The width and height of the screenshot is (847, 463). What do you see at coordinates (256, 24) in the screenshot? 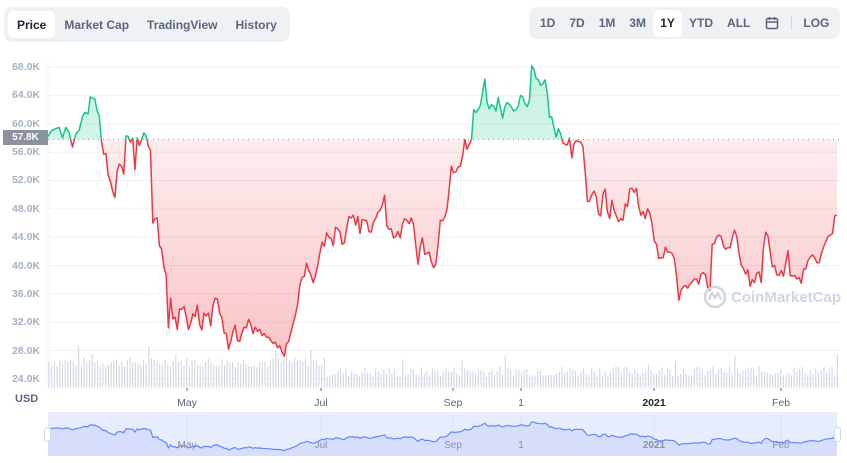
I see `tab-history: History` at bounding box center [256, 24].